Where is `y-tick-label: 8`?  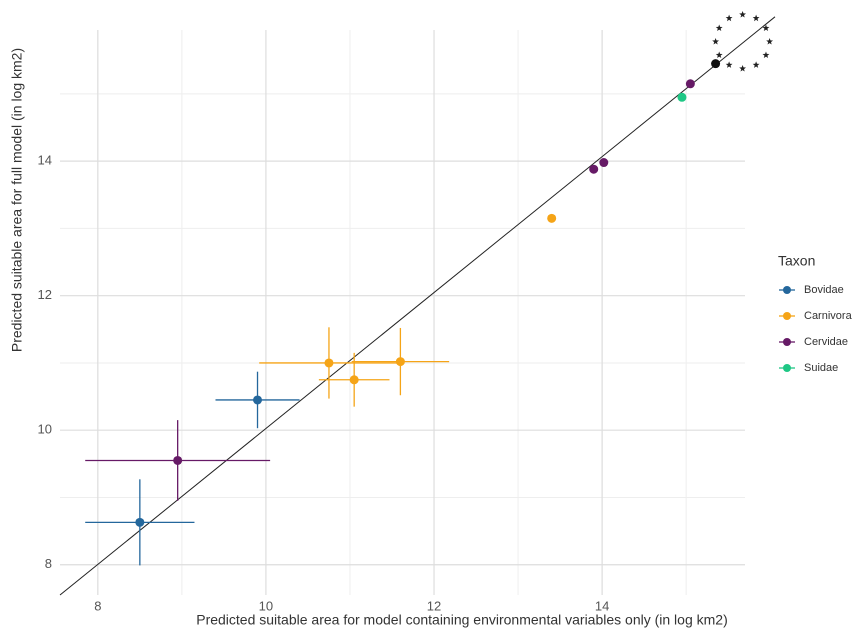 y-tick-label: 8 is located at coordinates (48, 563).